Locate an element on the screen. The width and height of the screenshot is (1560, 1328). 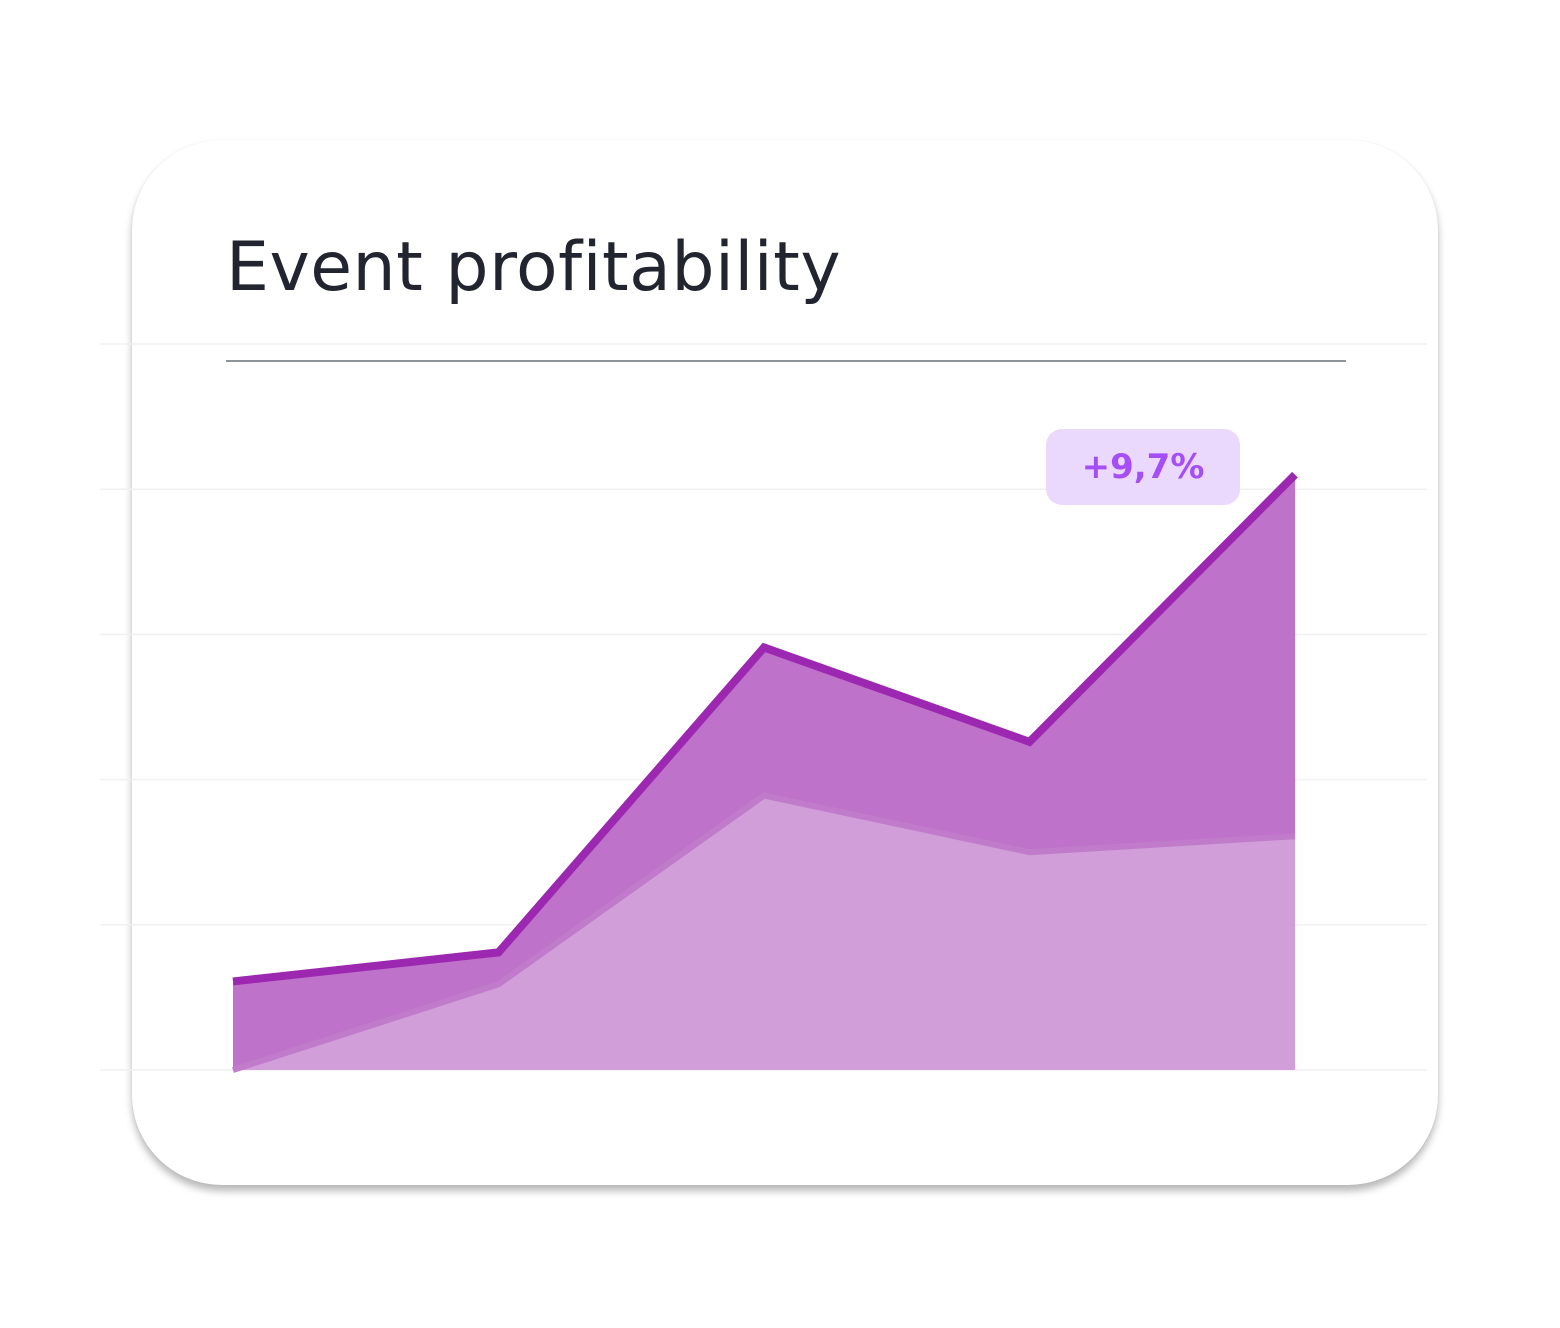
title-divider is located at coordinates (786, 361).